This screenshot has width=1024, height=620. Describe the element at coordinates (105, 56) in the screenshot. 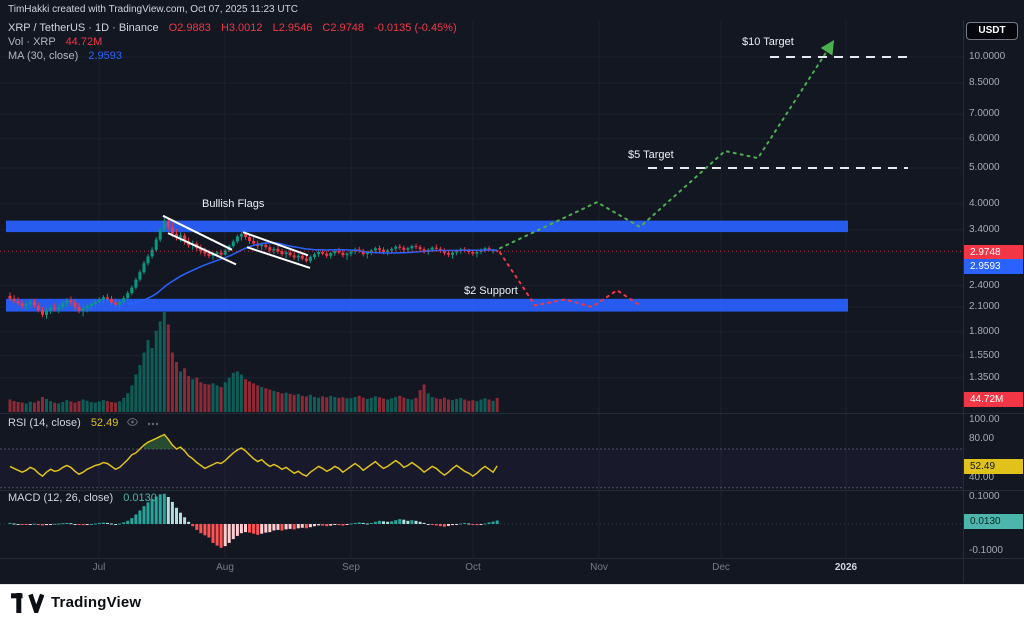

I see `ma-legend-value: 2.9593` at that location.